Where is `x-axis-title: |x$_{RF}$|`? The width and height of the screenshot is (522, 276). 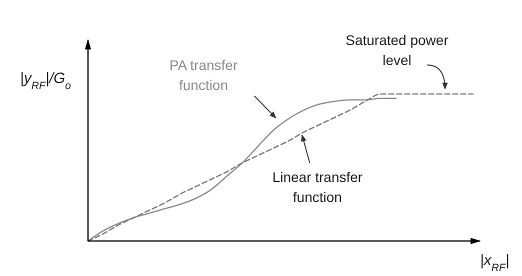 x-axis-title: |x$_{RF}$| is located at coordinates (495, 263).